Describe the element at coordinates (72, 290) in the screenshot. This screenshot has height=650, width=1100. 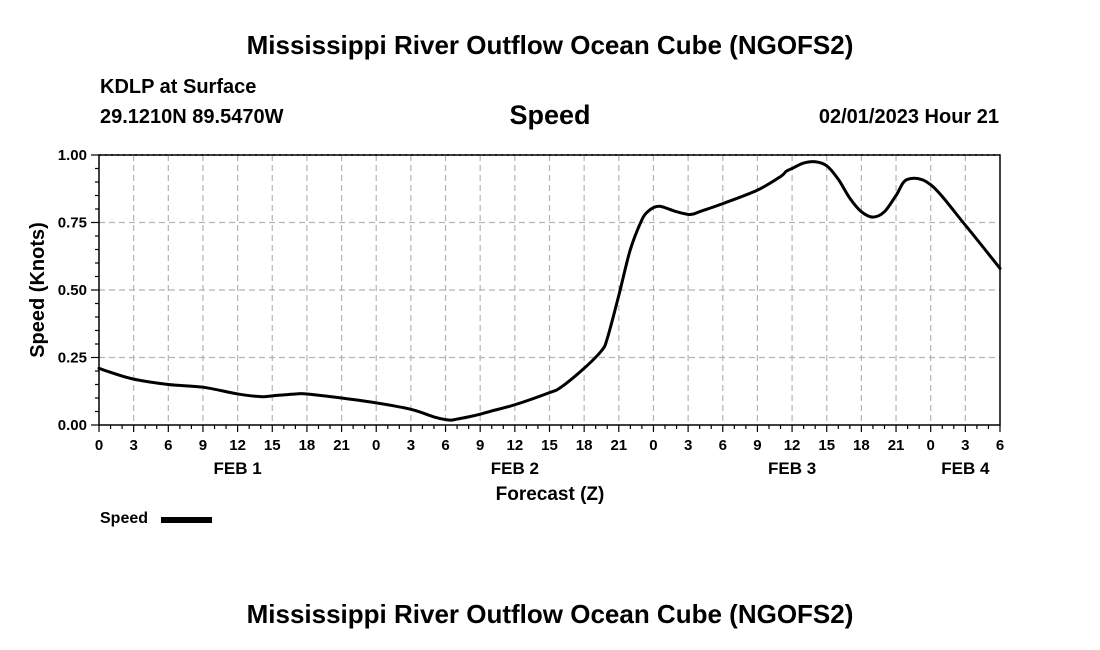
I see `y-tick-label: 0.50` at that location.